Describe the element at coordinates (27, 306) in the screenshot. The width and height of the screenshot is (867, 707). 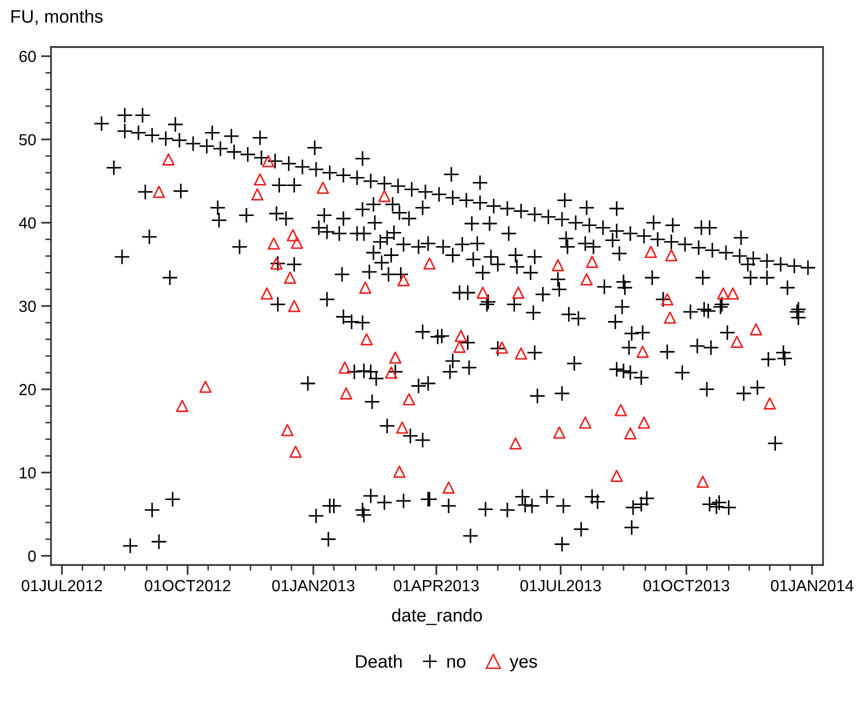
I see `y-tick-label: 30` at that location.